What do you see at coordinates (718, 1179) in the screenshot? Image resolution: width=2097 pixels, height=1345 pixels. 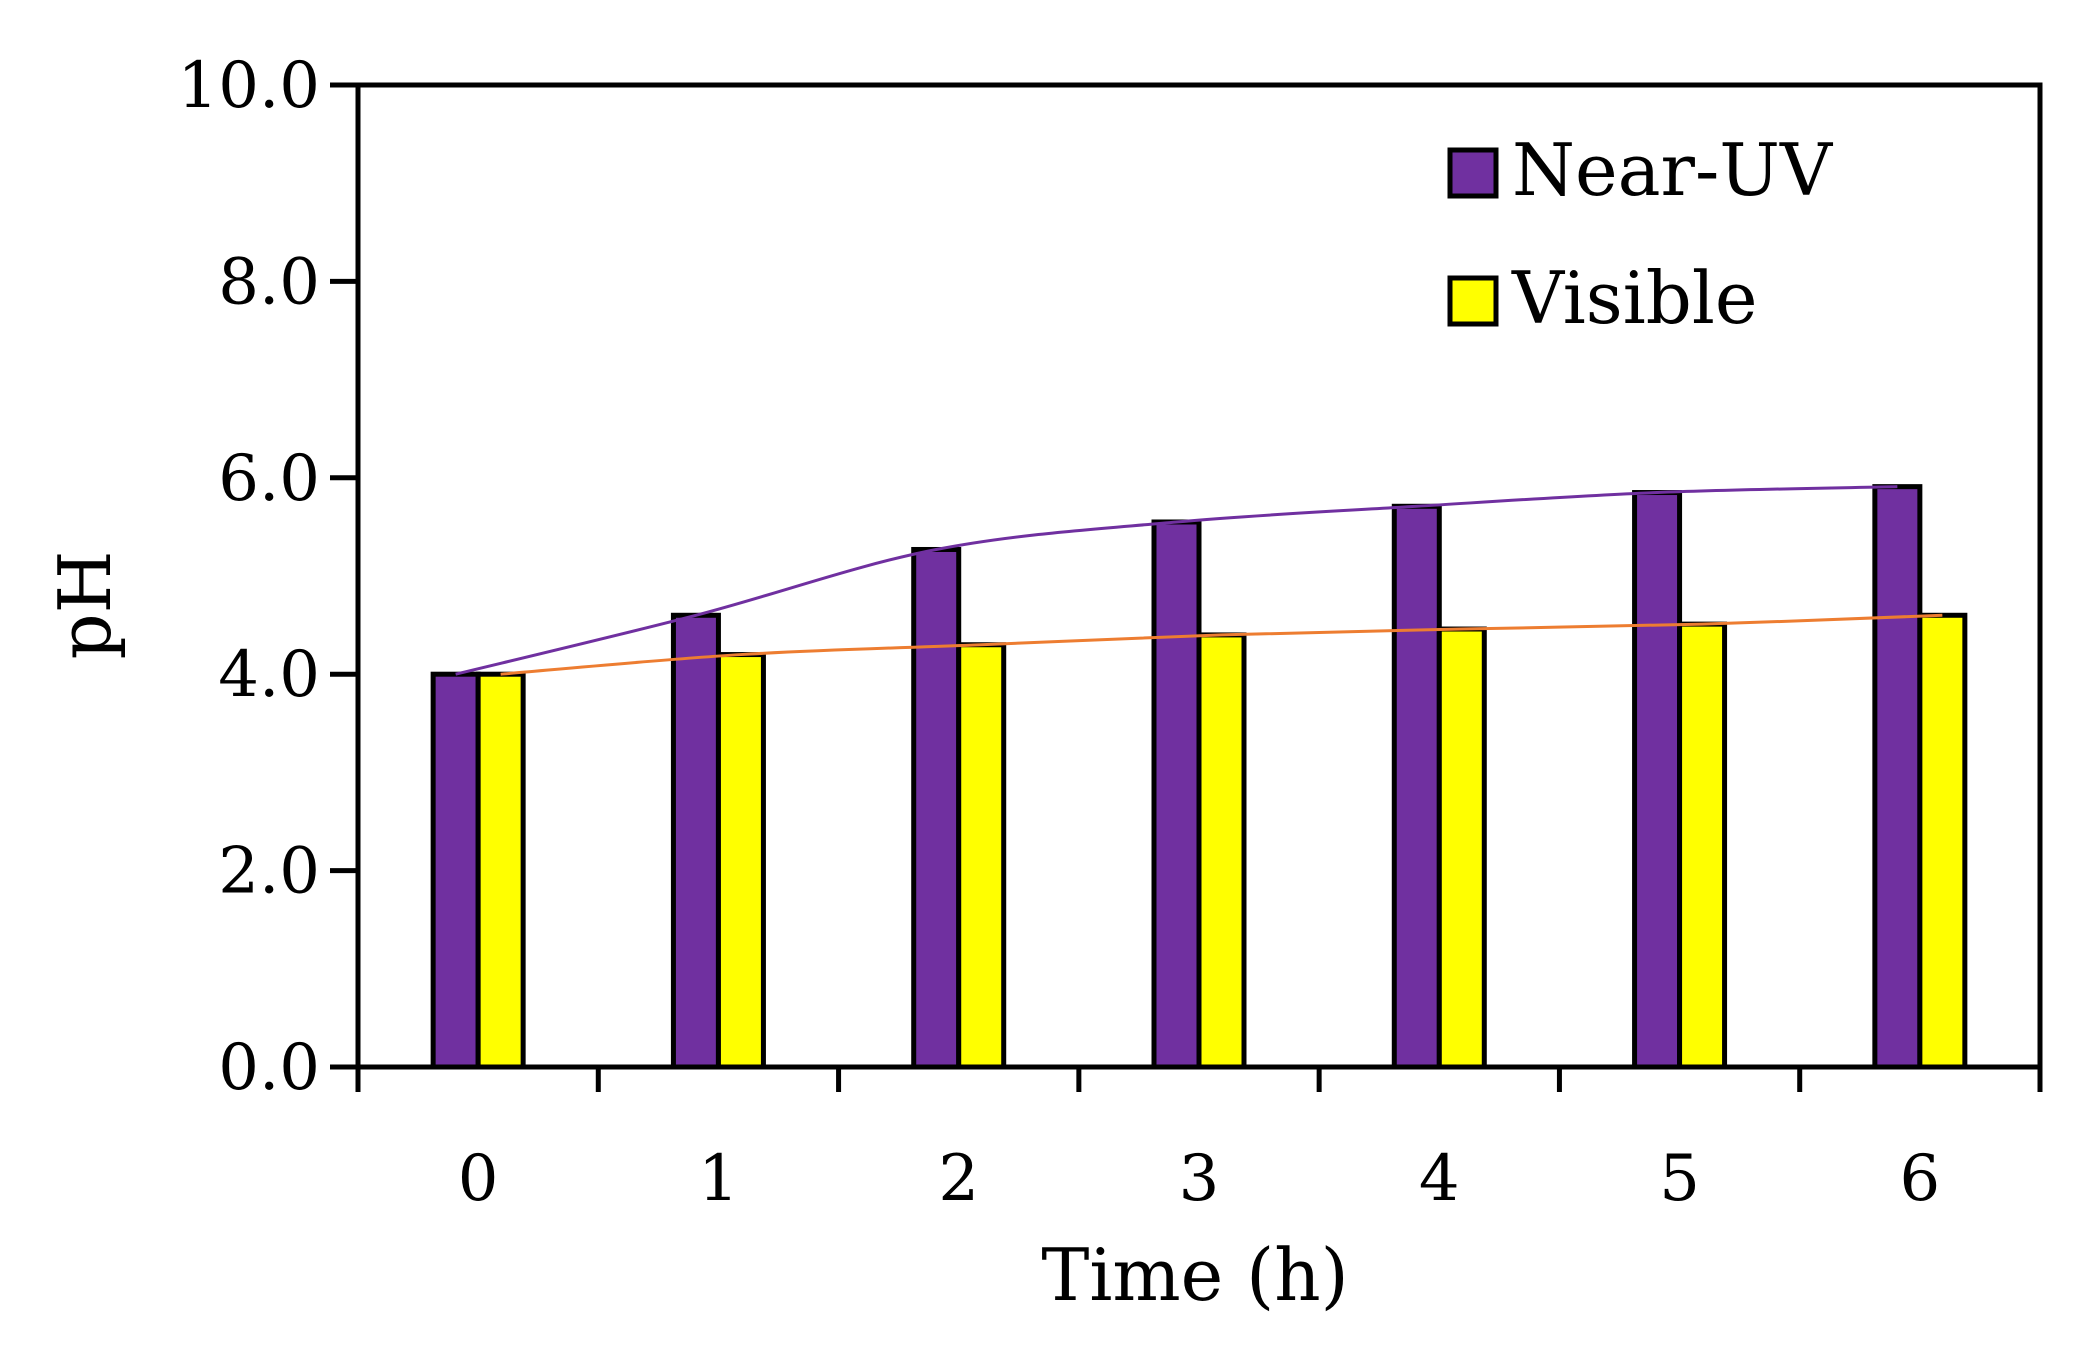 I see `x-tick-label: 1` at bounding box center [718, 1179].